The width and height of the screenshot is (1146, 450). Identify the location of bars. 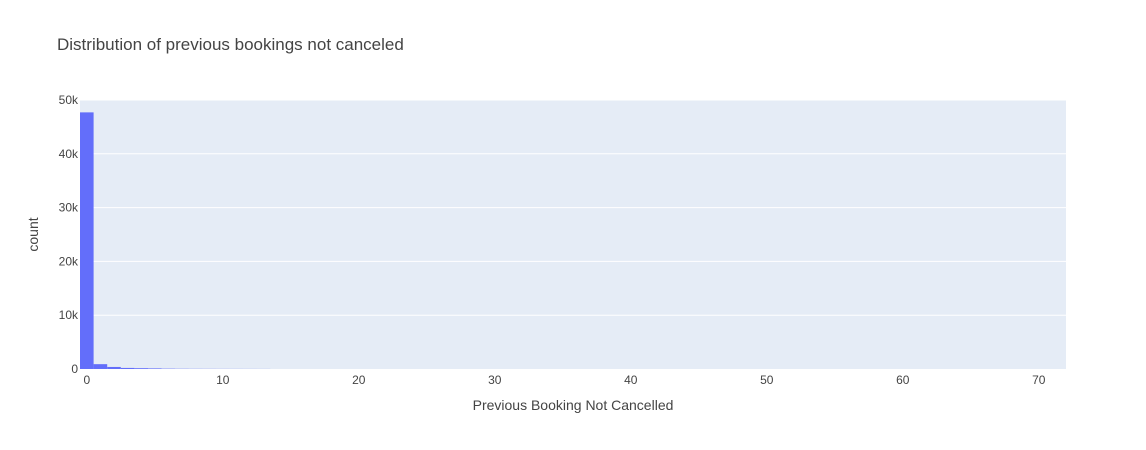
(175, 241).